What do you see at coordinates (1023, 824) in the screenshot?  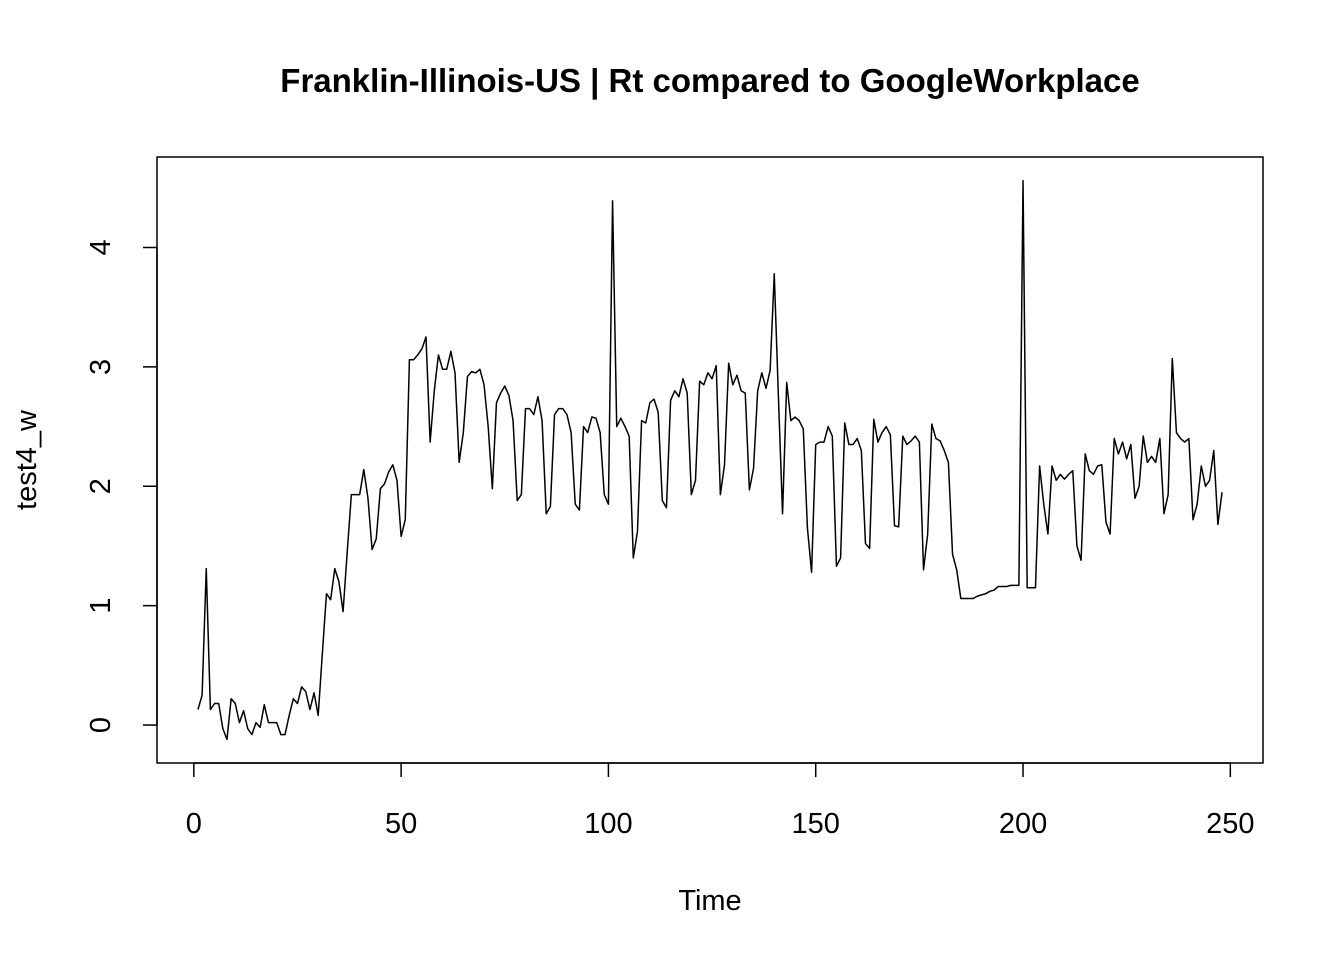 I see `x-tick-label: 200` at bounding box center [1023, 824].